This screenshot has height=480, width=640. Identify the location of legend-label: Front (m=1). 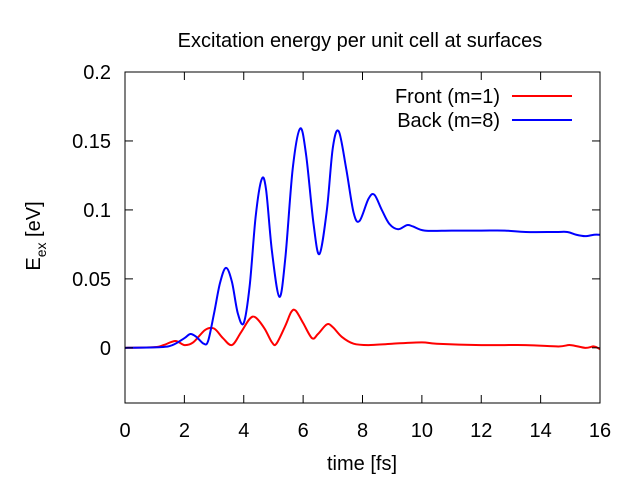
(447, 97).